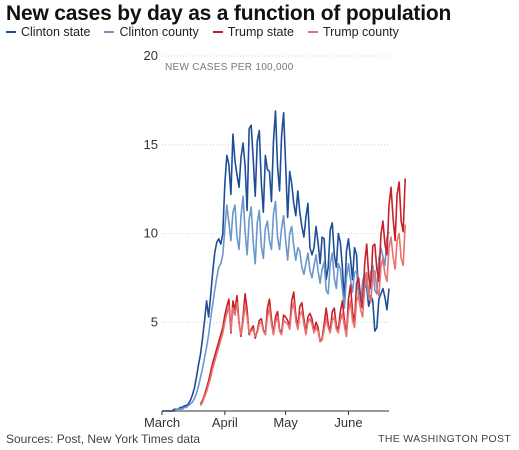 The image size is (519, 450). What do you see at coordinates (151, 233) in the screenshot?
I see `y-tick-label-10: 10` at bounding box center [151, 233].